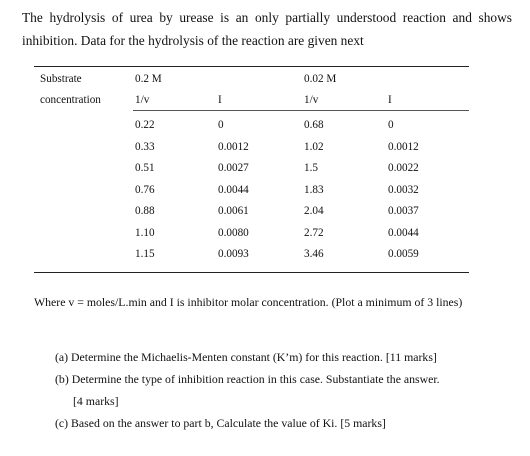 Image resolution: width=530 pixels, height=456 pixels. I want to click on cell-a-inv-v: 0.22, so click(145, 125).